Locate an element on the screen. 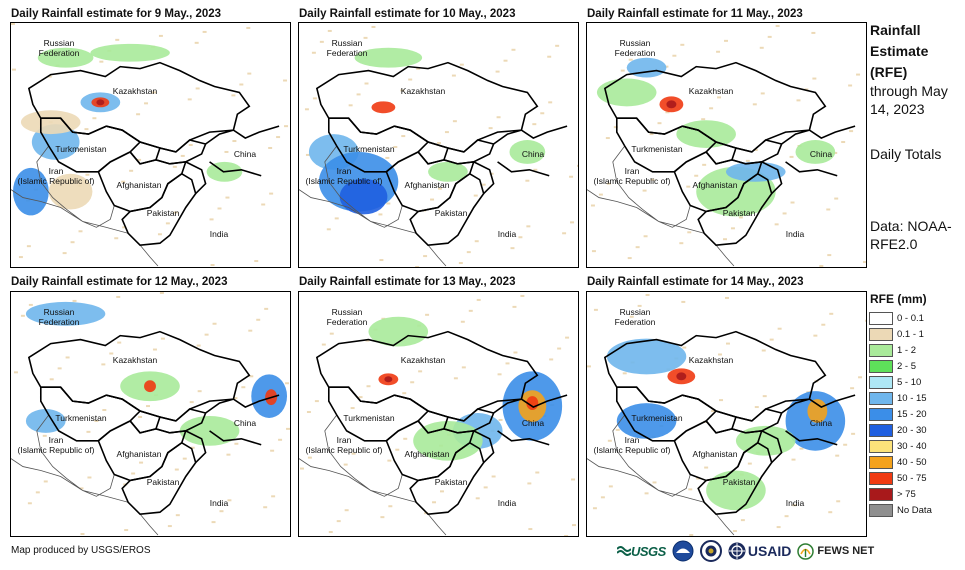 Image resolution: width=965 pixels, height=570 pixels. legend-item: 15 - 20 is located at coordinates (914, 415).